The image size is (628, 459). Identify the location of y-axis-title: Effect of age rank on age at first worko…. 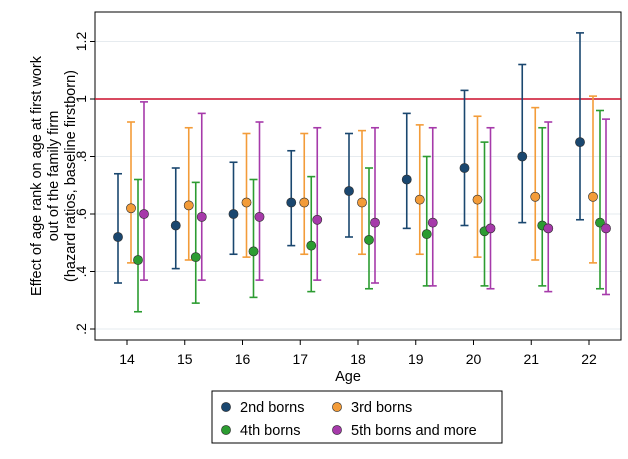
(54, 175).